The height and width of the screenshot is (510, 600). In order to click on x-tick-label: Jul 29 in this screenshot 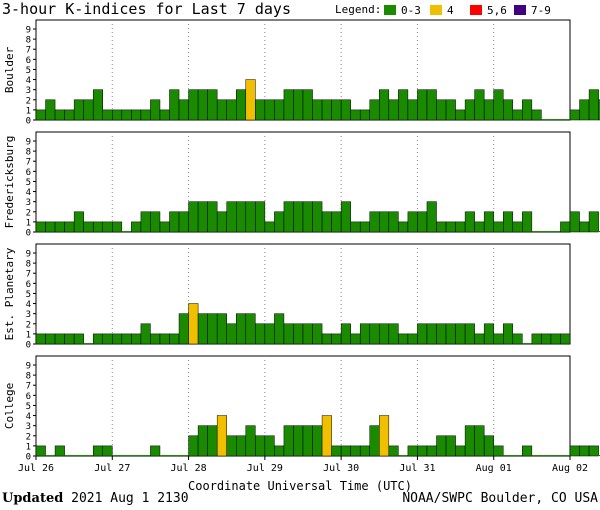, I will do `click(265, 468)`.